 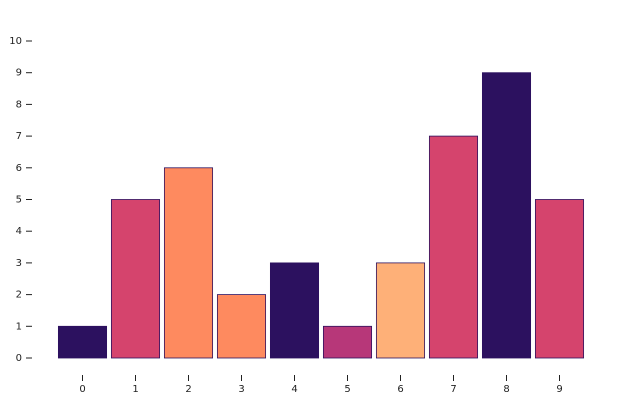 I want to click on y-tick-label: 10, so click(x=15, y=41).